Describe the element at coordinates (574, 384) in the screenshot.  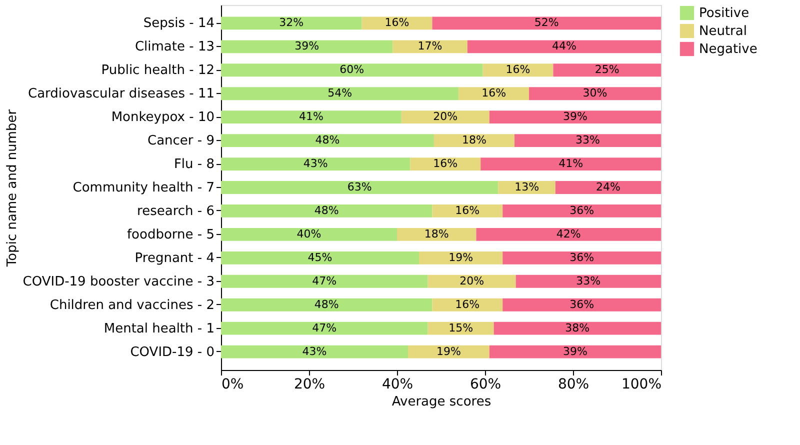
I see `x-tick-label: 80%` at that location.